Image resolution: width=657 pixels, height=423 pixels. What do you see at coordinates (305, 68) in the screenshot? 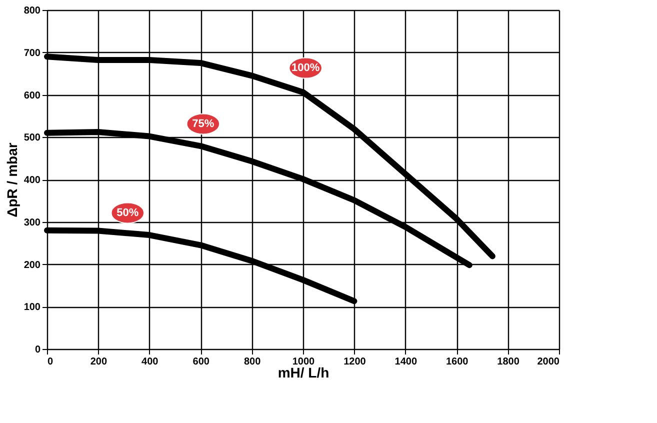
I see `annotation: 100%` at bounding box center [305, 68].